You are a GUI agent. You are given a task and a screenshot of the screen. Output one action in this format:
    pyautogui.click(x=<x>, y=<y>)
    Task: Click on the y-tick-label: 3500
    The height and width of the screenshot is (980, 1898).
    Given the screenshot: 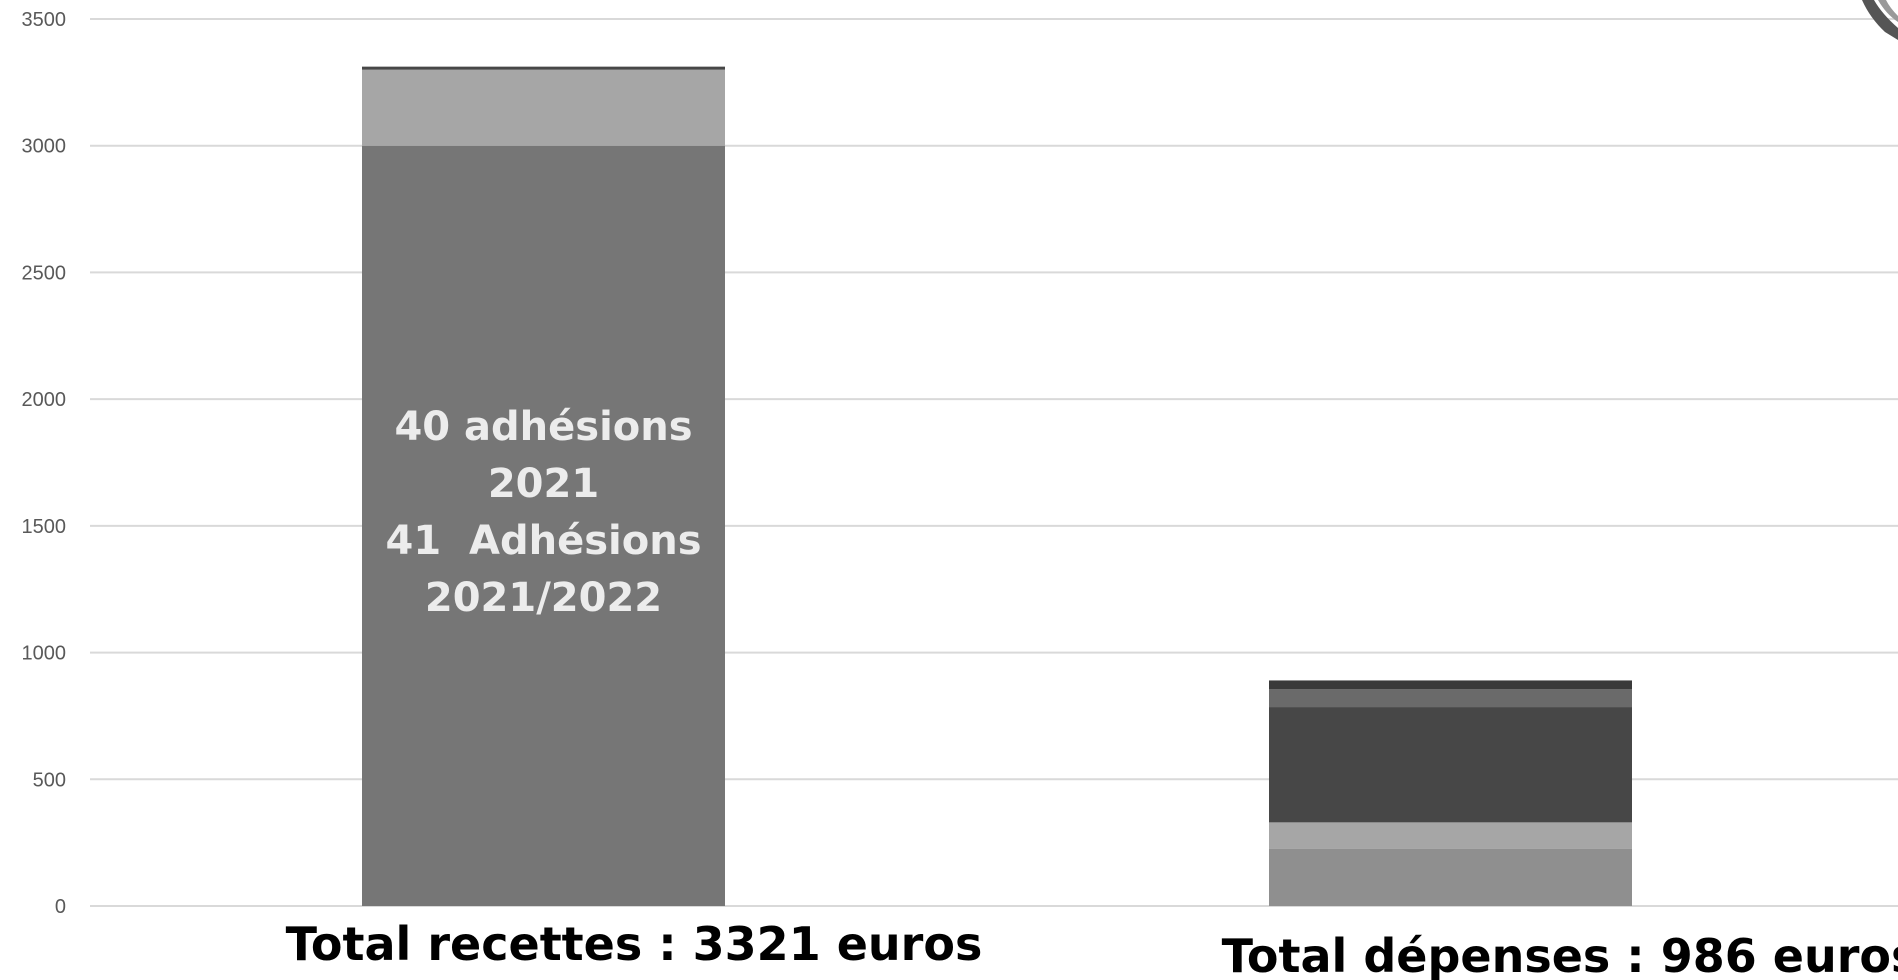 What is the action you would take?
    pyautogui.click(x=44, y=20)
    